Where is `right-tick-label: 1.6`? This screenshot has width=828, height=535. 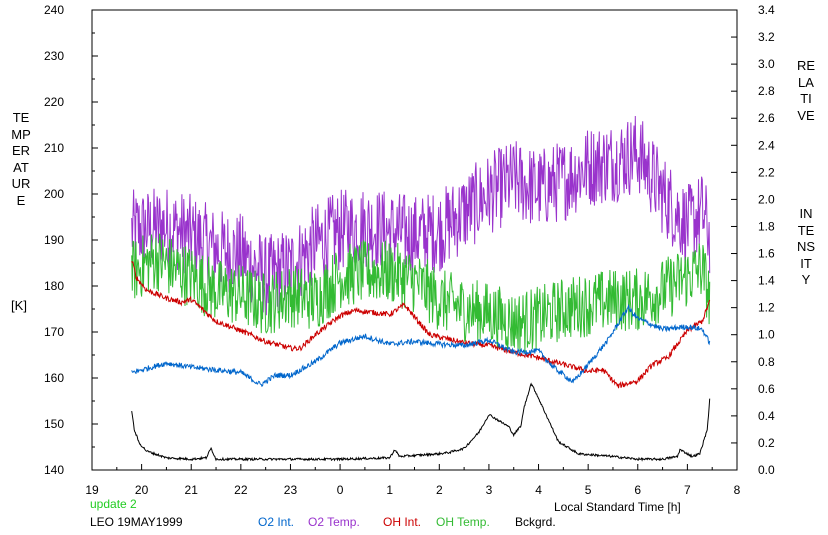 right-tick-label: 1.6 is located at coordinates (766, 254).